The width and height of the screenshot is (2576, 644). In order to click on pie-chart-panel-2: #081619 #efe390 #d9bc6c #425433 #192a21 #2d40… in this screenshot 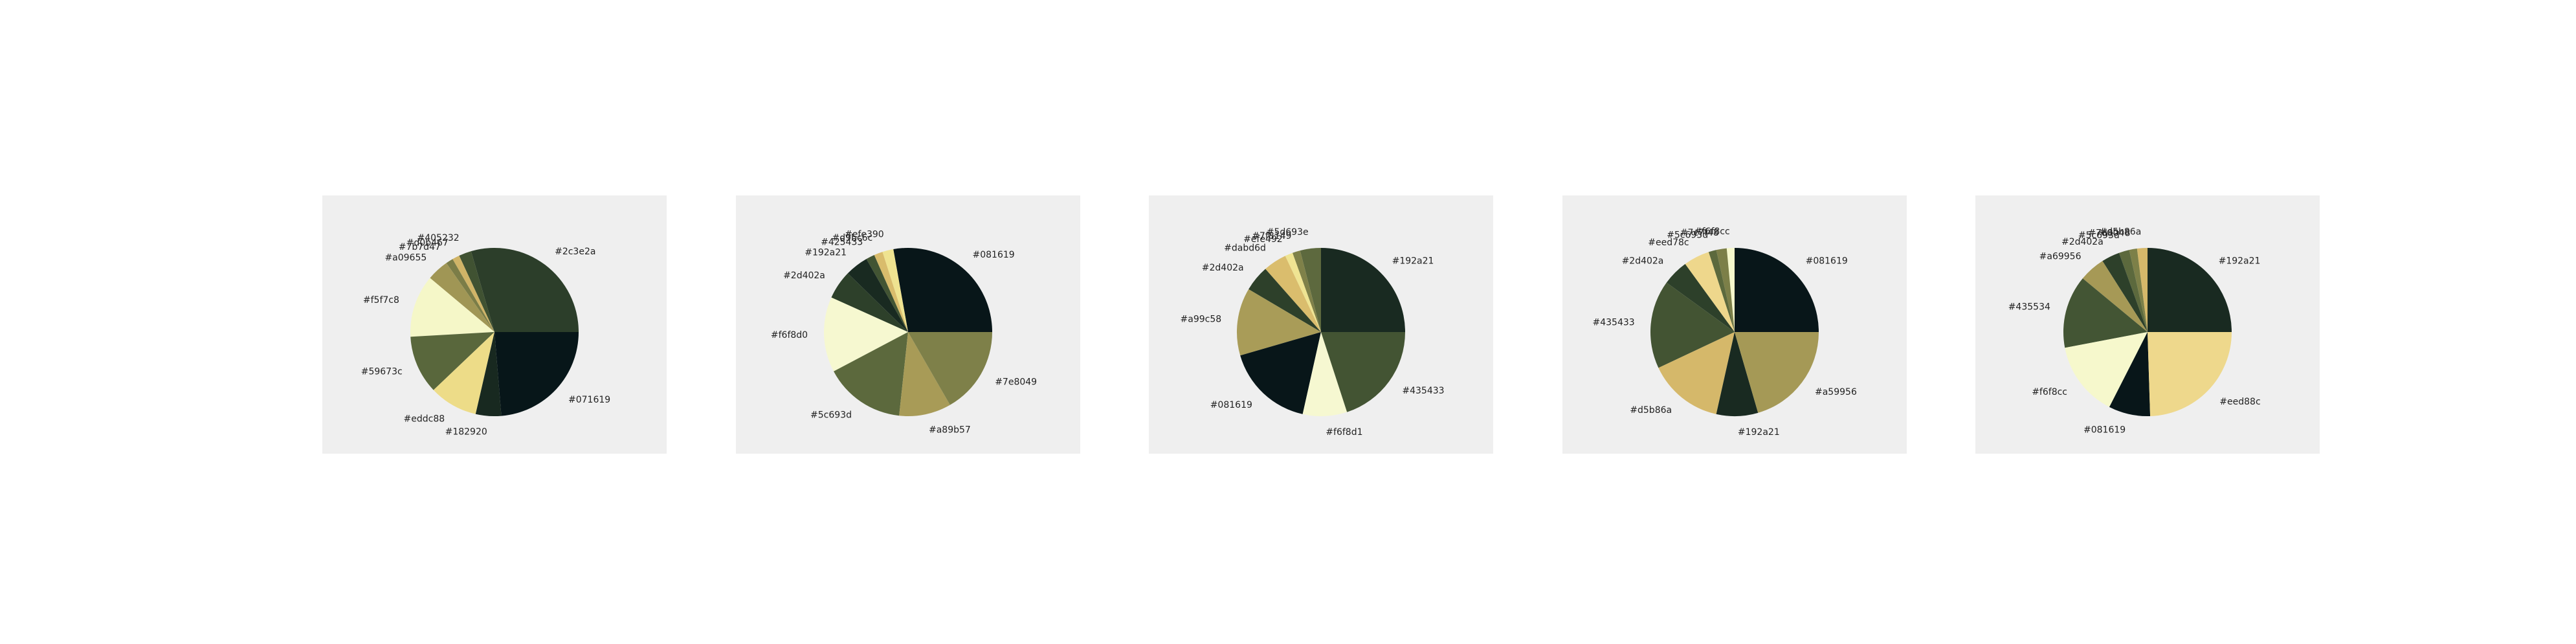, I will do `click(908, 324)`.